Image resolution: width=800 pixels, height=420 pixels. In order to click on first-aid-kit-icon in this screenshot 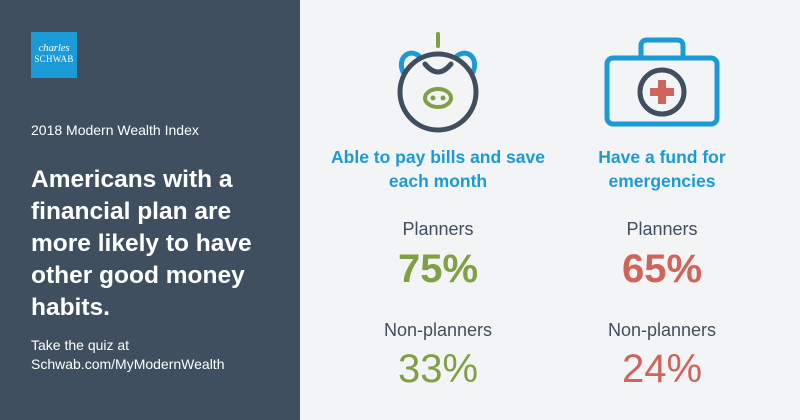, I will do `click(662, 83)`.